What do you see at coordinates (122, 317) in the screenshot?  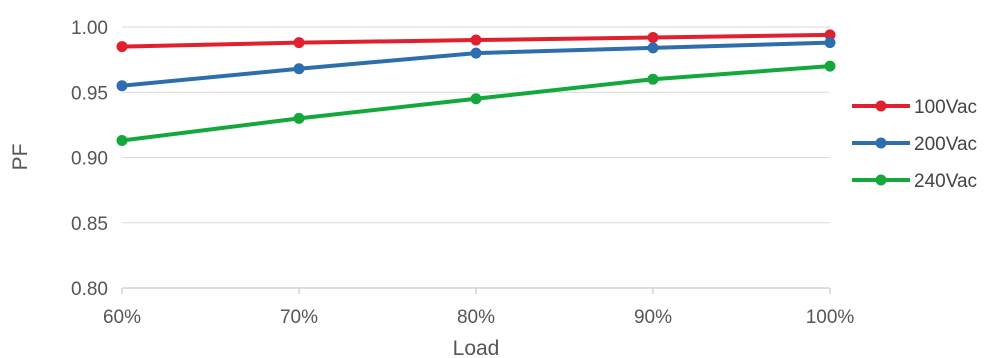 I see `x-tick-label: 60%` at bounding box center [122, 317].